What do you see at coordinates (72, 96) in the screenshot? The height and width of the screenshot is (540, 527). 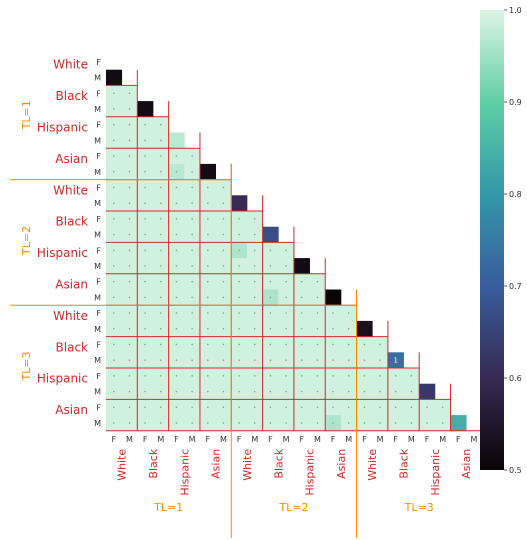 I see `y-race-label: Black` at bounding box center [72, 96].